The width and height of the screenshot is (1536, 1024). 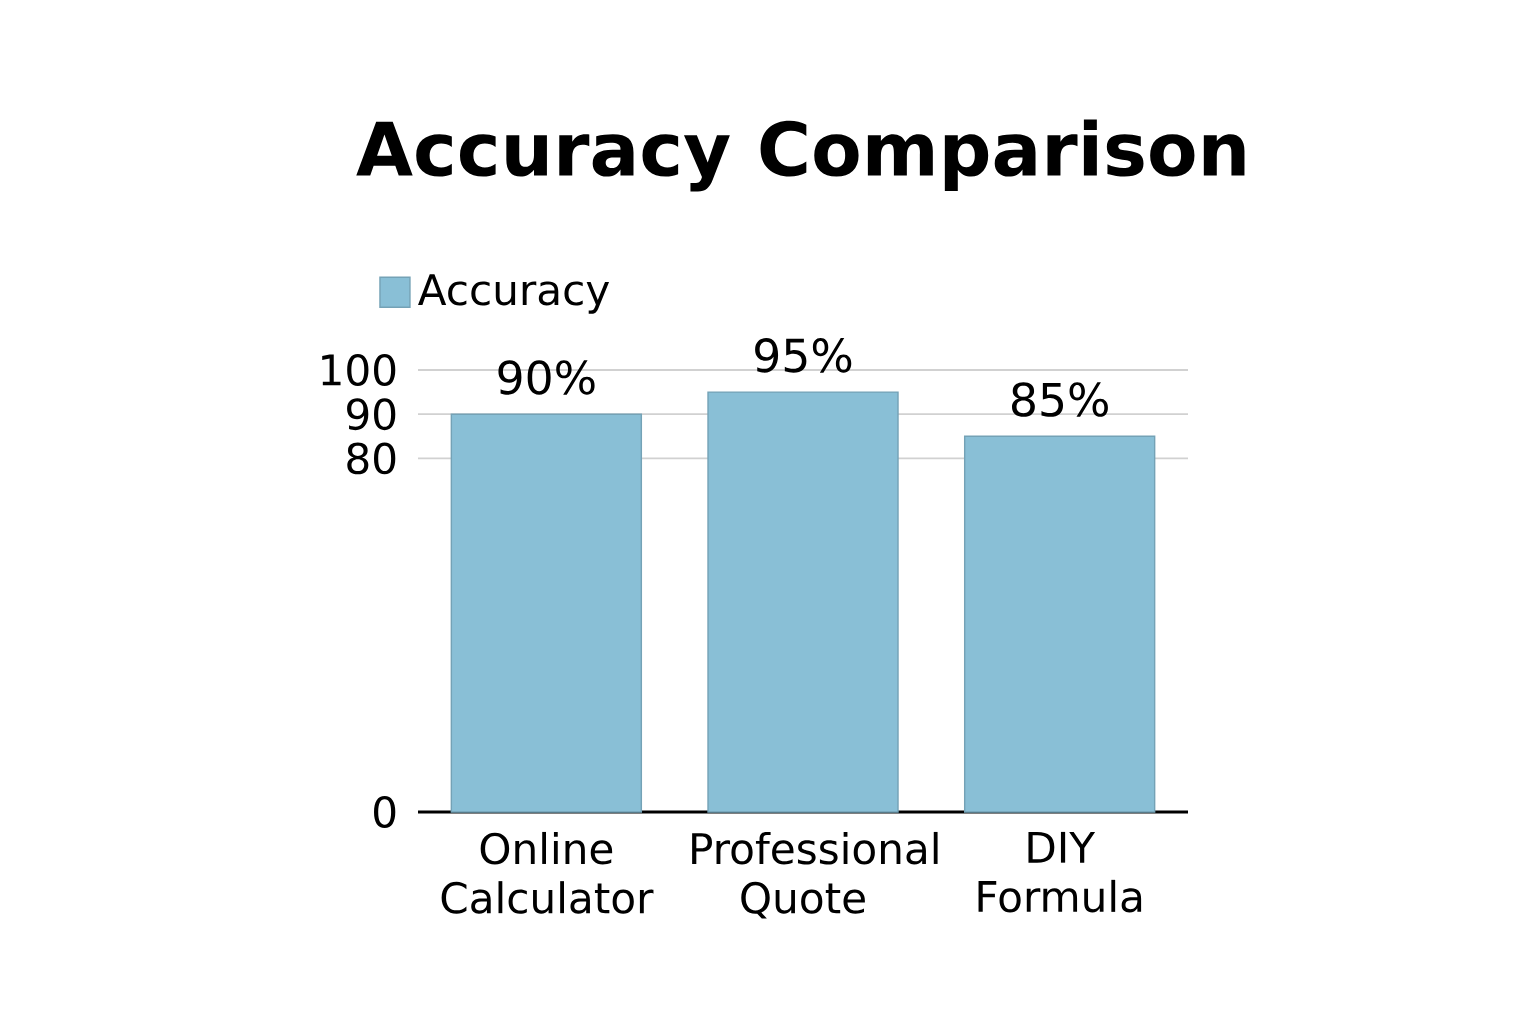 I want to click on data-label: 90%, so click(x=546, y=377).